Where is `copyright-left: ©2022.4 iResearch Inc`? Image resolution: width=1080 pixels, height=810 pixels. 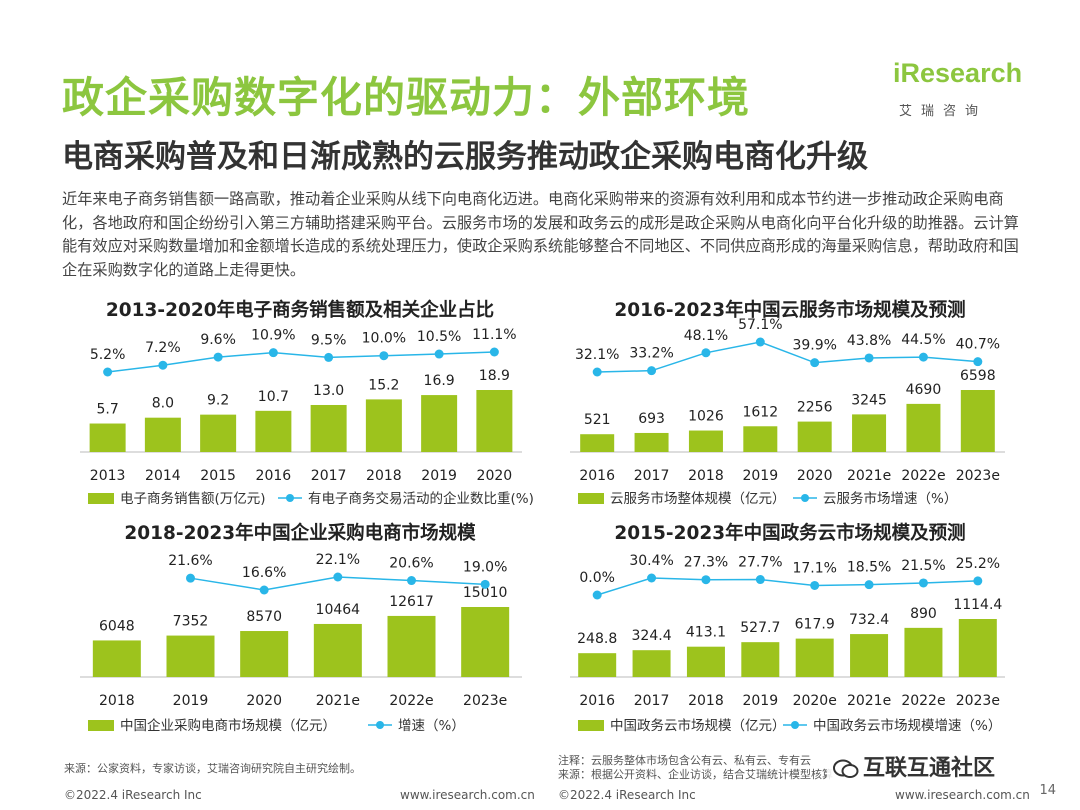
copyright-left: ©2022.4 iResearch Inc is located at coordinates (133, 795).